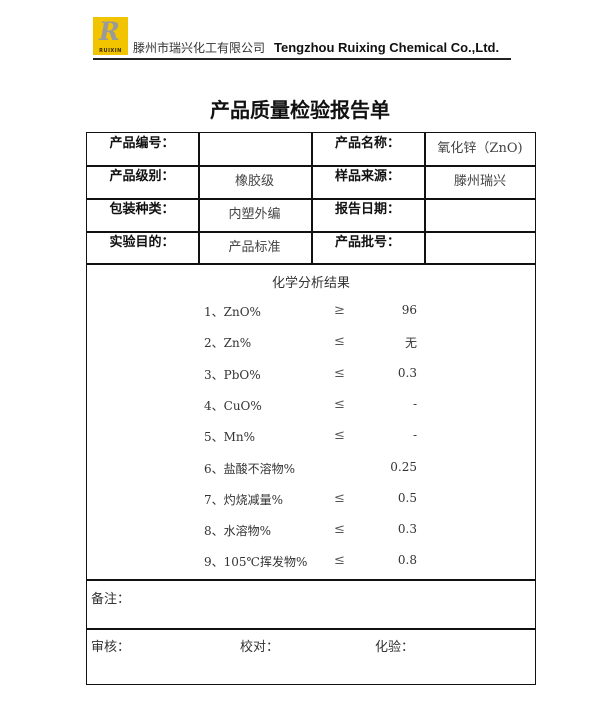  I want to click on info-label: 产品名称：, so click(367, 143).